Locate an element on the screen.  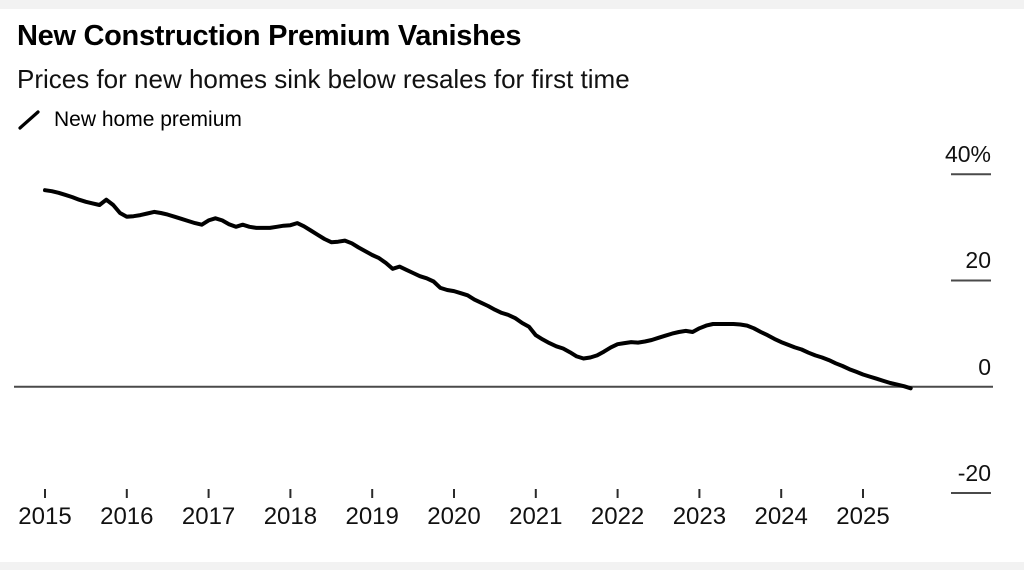
x-axis-label: 2021 is located at coordinates (536, 516).